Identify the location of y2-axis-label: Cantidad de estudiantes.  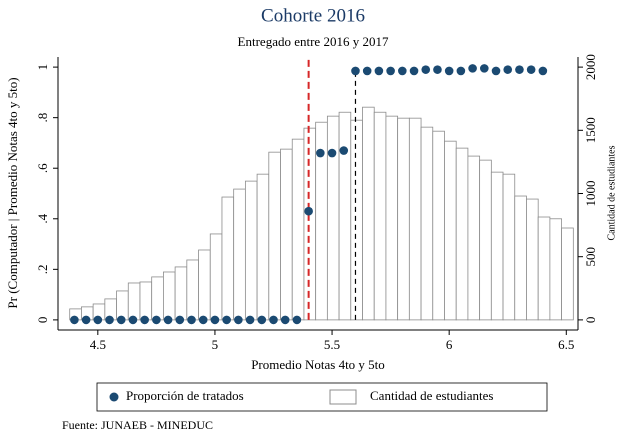
(611, 192).